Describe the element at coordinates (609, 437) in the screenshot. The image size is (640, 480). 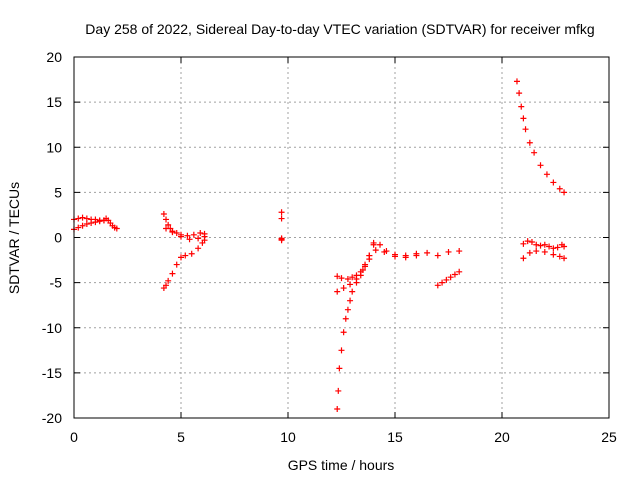
I see `x-tick-label: 25` at that location.